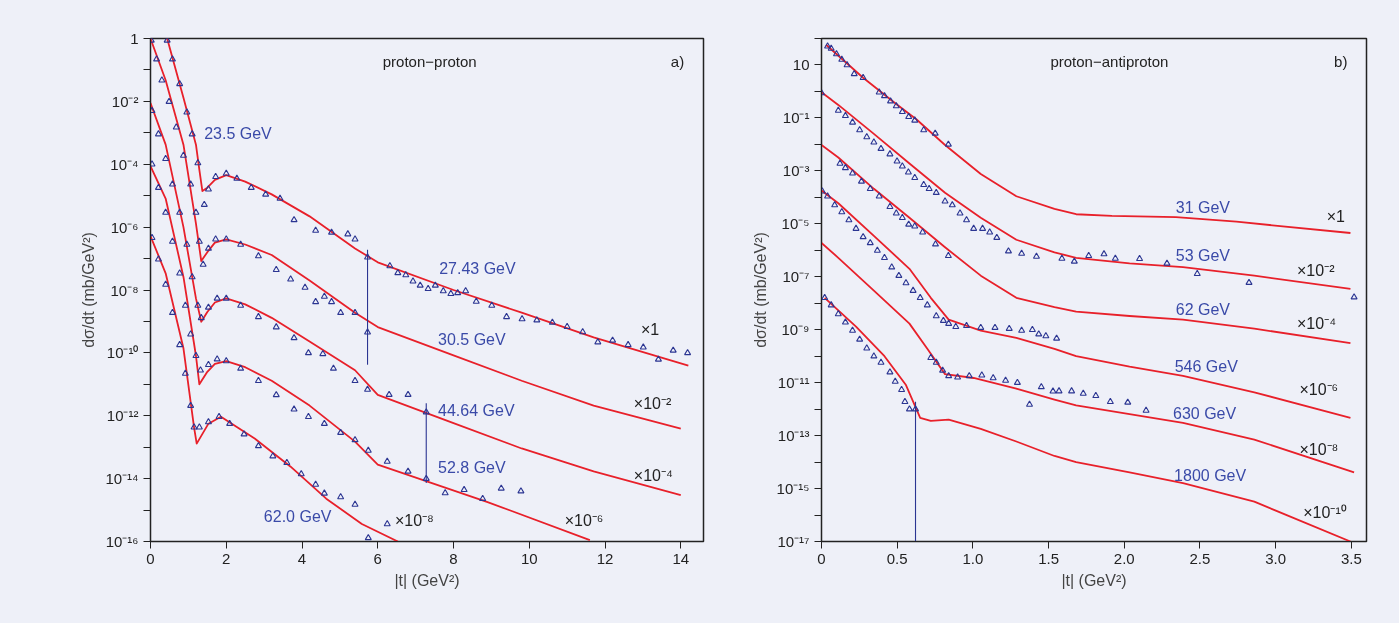 This screenshot has height=627, width=1399. What do you see at coordinates (795, 224) in the screenshot?
I see `y-tick-label: 10⁻⁵` at bounding box center [795, 224].